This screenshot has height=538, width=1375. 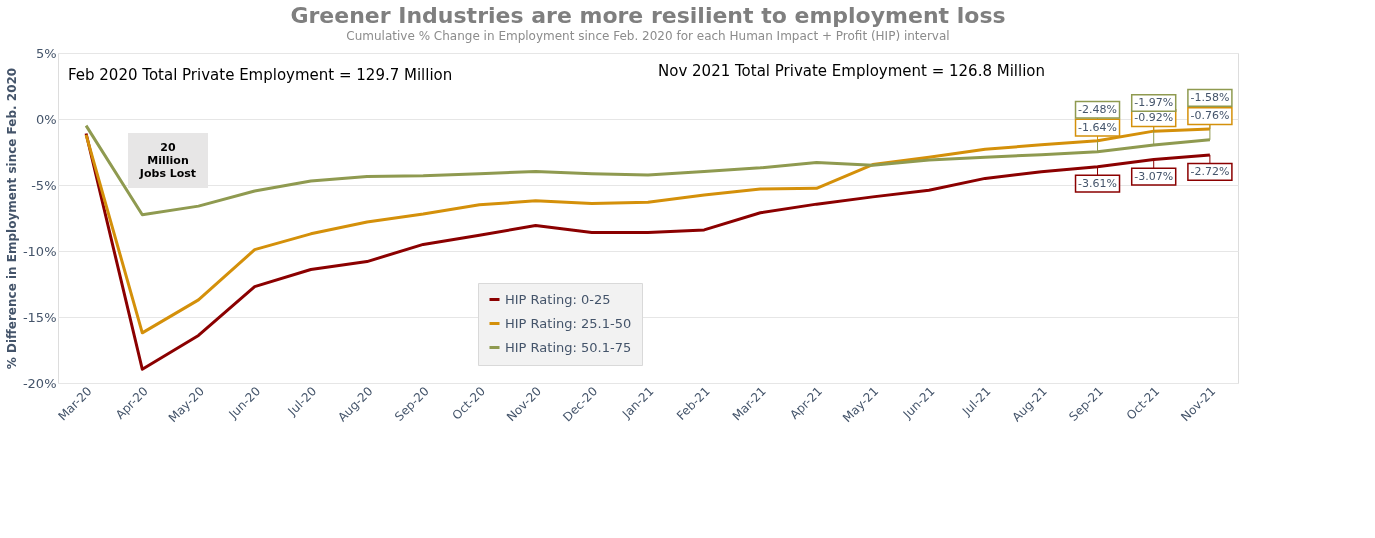 I want to click on chart-title: Greener Industries are more resilient to employment loss, so click(x=648, y=15).